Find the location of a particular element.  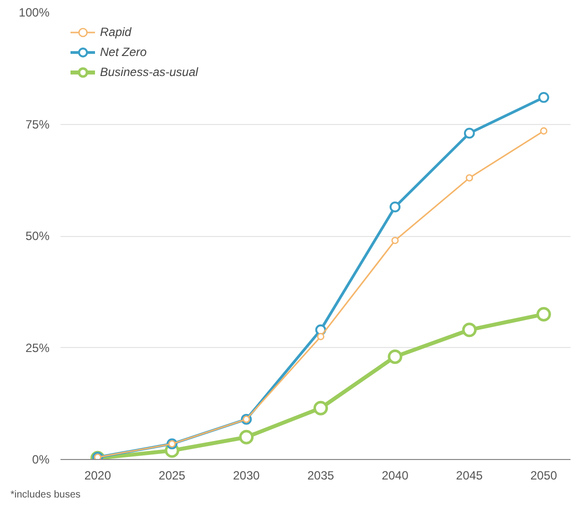

y-tick-label: 75% is located at coordinates (37, 124).